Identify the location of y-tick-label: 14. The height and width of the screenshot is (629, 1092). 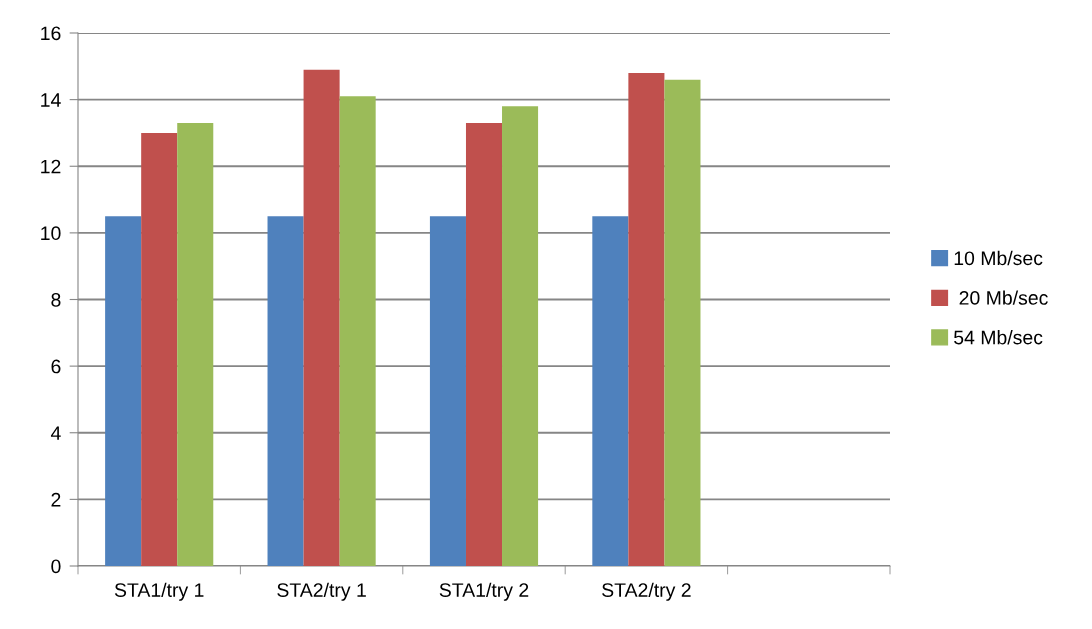
(51, 100).